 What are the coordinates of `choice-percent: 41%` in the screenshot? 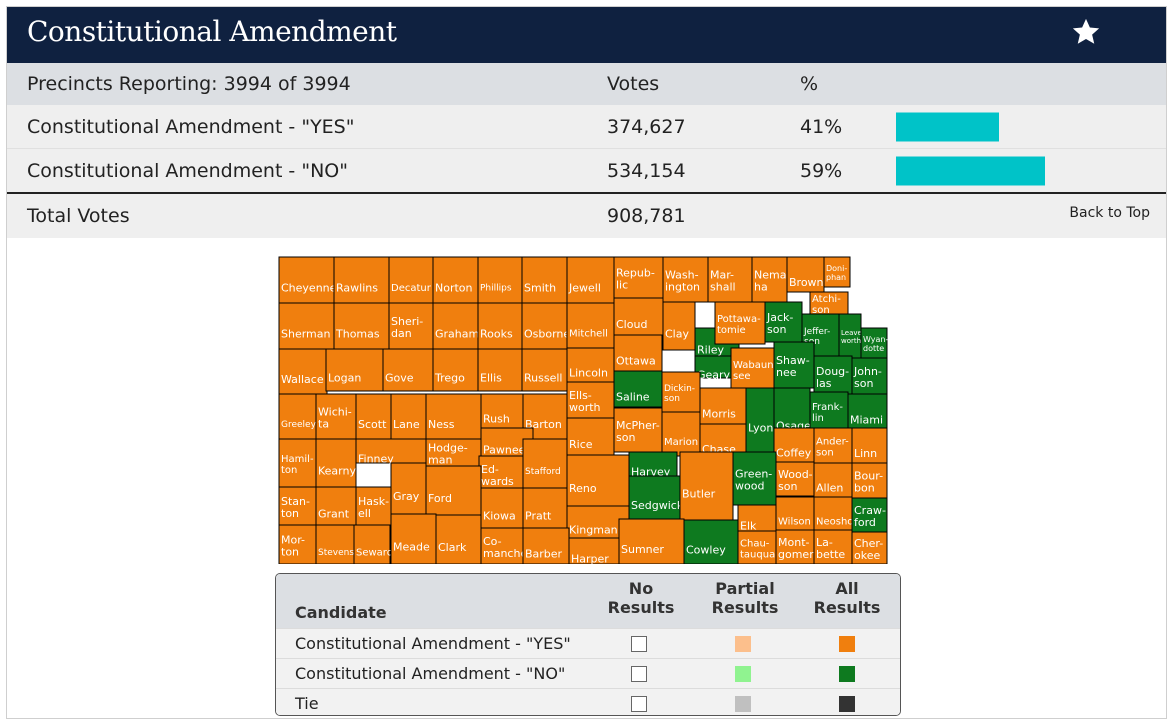 It's located at (821, 126).